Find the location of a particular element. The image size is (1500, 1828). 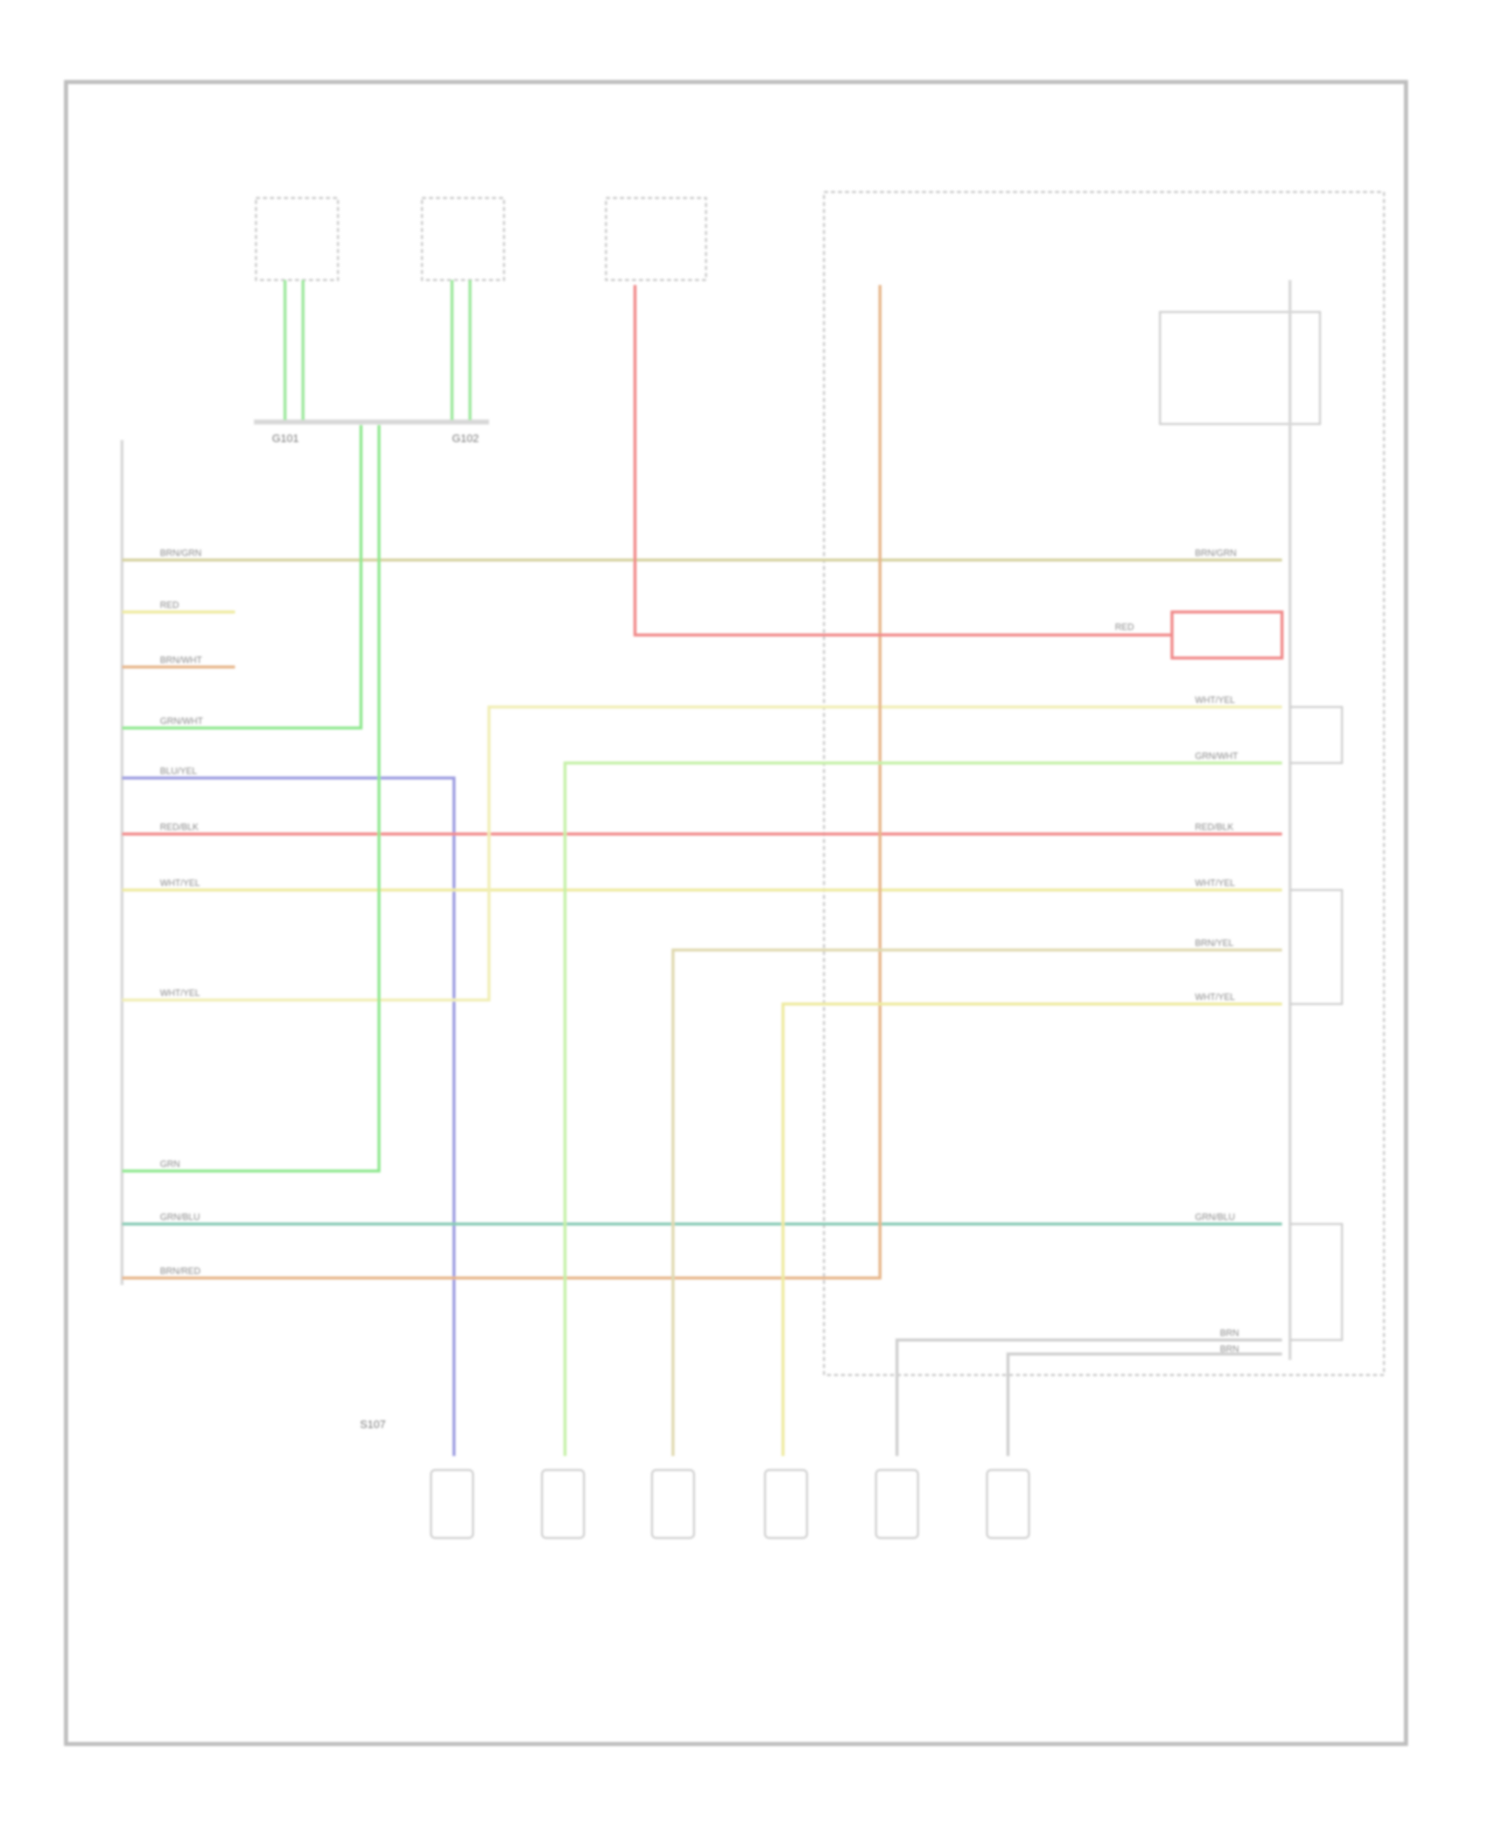

wire-label: BRN/YEL is located at coordinates (1214, 943).